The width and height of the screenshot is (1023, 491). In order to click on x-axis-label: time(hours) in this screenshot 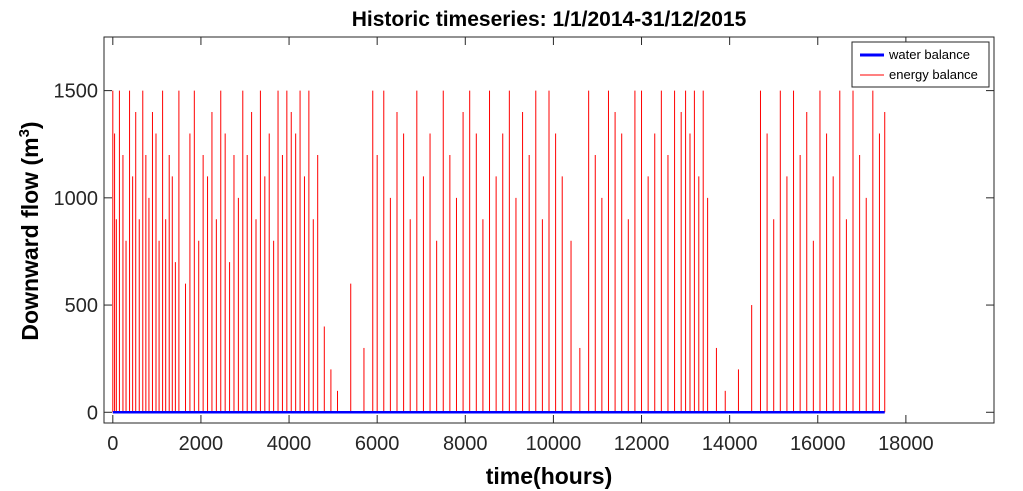, I will do `click(549, 476)`.